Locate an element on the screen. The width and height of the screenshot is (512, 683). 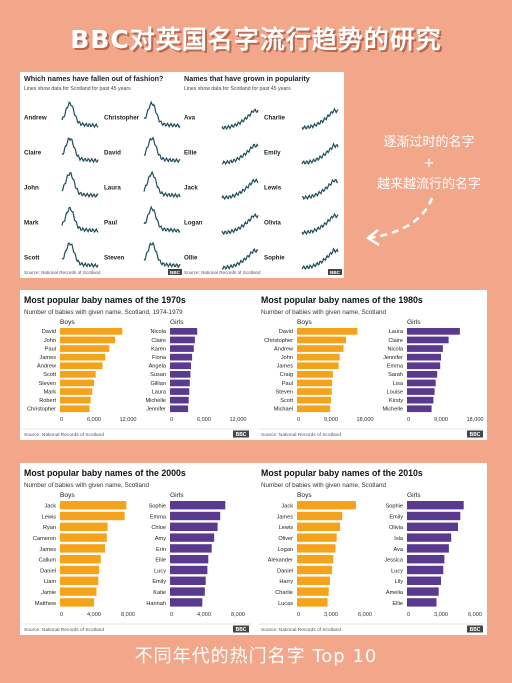
bar-label: Lisa is located at coordinates (398, 384).